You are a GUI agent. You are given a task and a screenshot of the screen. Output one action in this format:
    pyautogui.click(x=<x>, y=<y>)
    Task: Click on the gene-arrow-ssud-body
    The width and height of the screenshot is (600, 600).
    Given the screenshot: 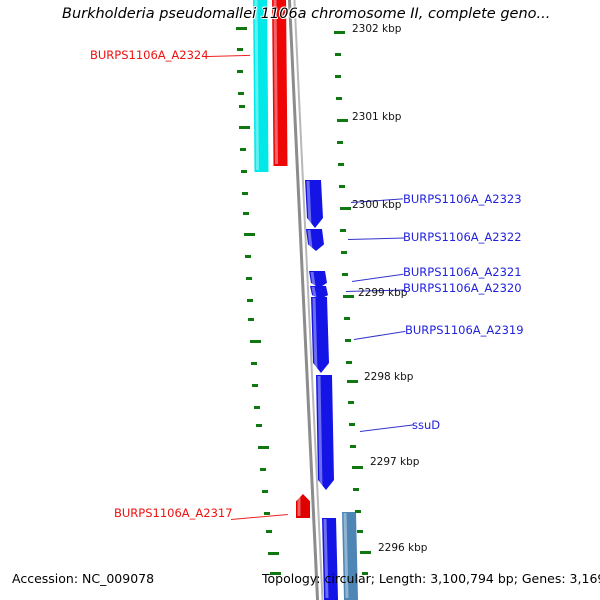 What is the action you would take?
    pyautogui.click(x=325, y=432)
    